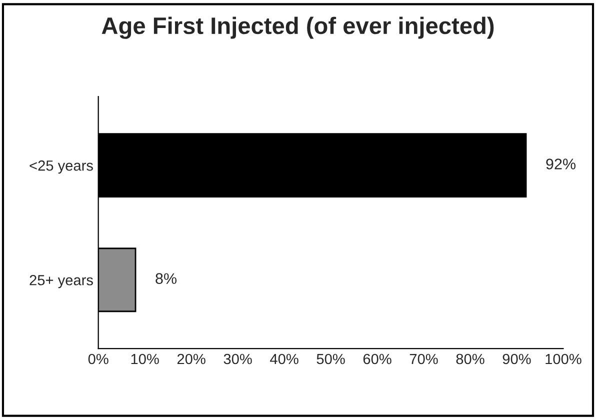  Describe the element at coordinates (284, 359) in the screenshot. I see `x-tick-label: 40%` at that location.